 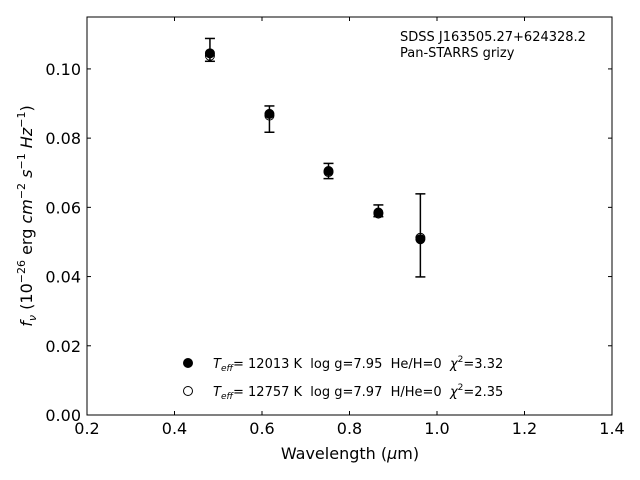 I want to click on legend-entry-2: Teff= 12757 K log g=7.97 H/He=0 χ2=2.35, so click(x=358, y=392).